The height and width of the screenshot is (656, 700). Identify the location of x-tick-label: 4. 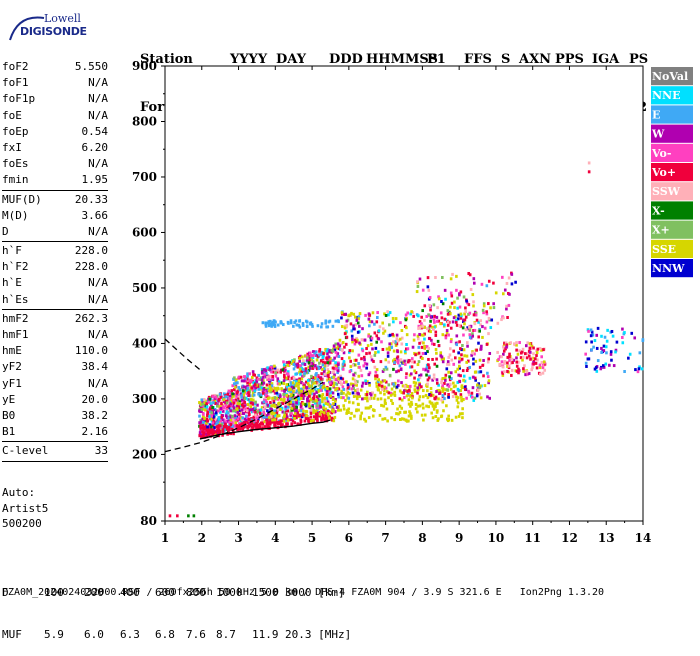
(275, 538).